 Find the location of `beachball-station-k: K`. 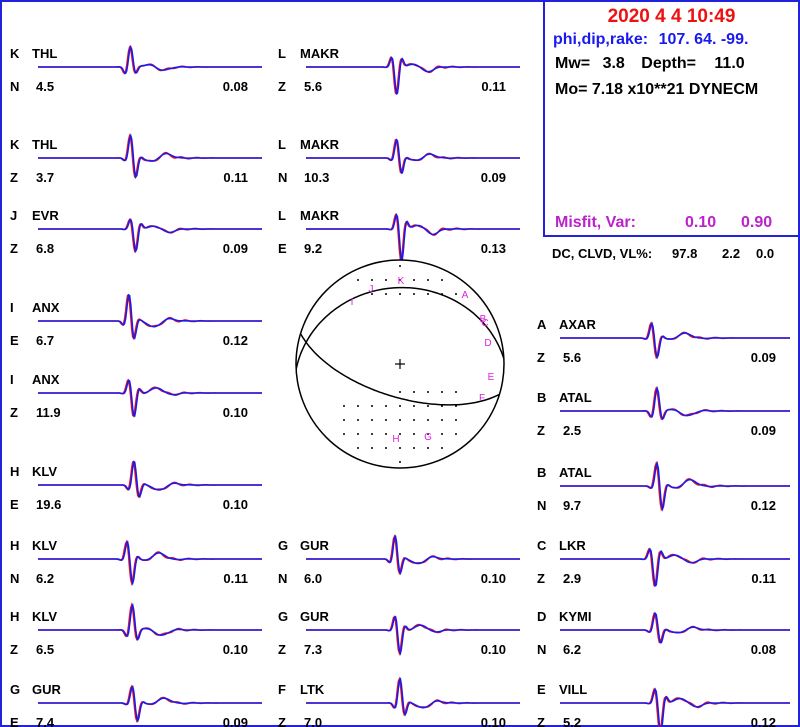

beachball-station-k: K is located at coordinates (401, 281).